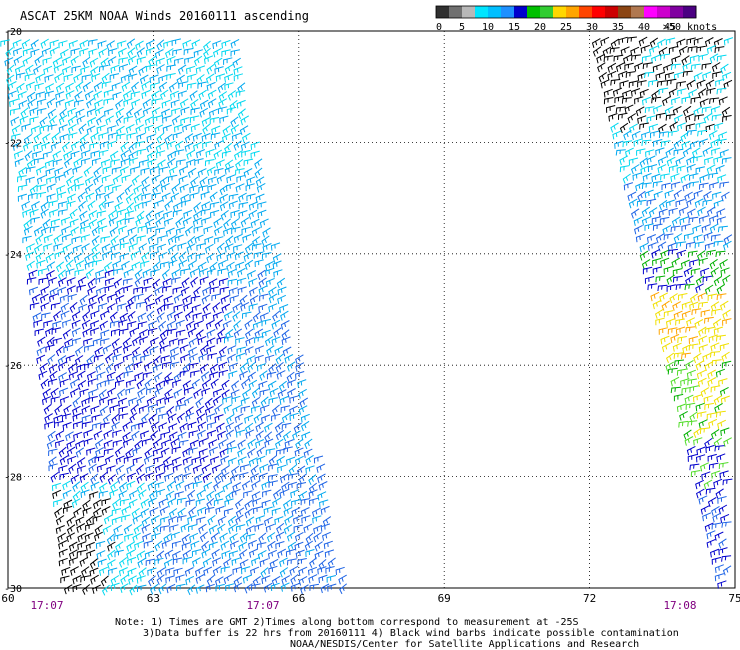 Image resolution: width=740 pixels, height=650 pixels. What do you see at coordinates (566, 27) in the screenshot?
I see `colorbar-label: 25` at bounding box center [566, 27].